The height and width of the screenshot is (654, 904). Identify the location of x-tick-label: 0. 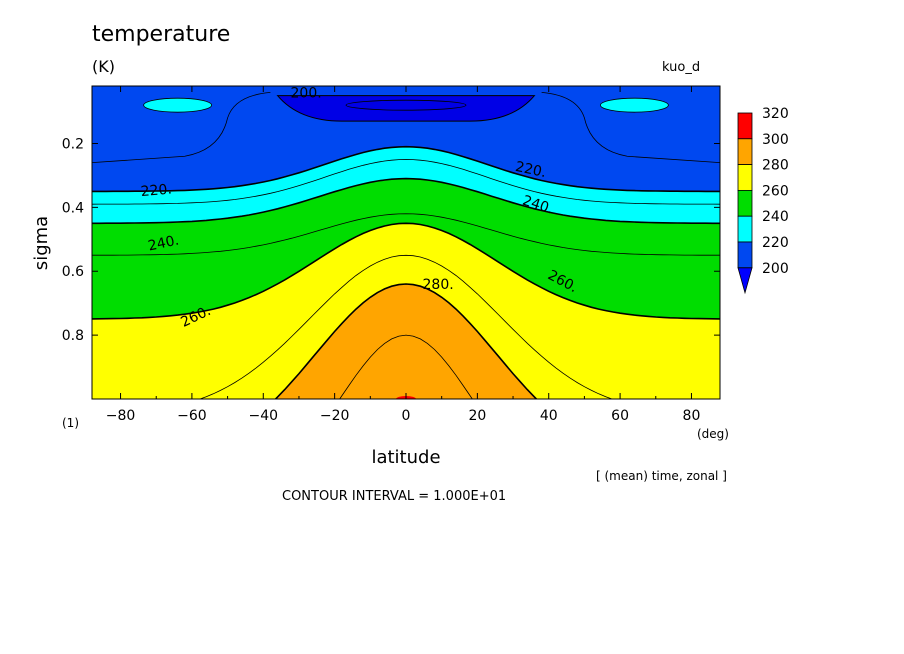
(406, 416).